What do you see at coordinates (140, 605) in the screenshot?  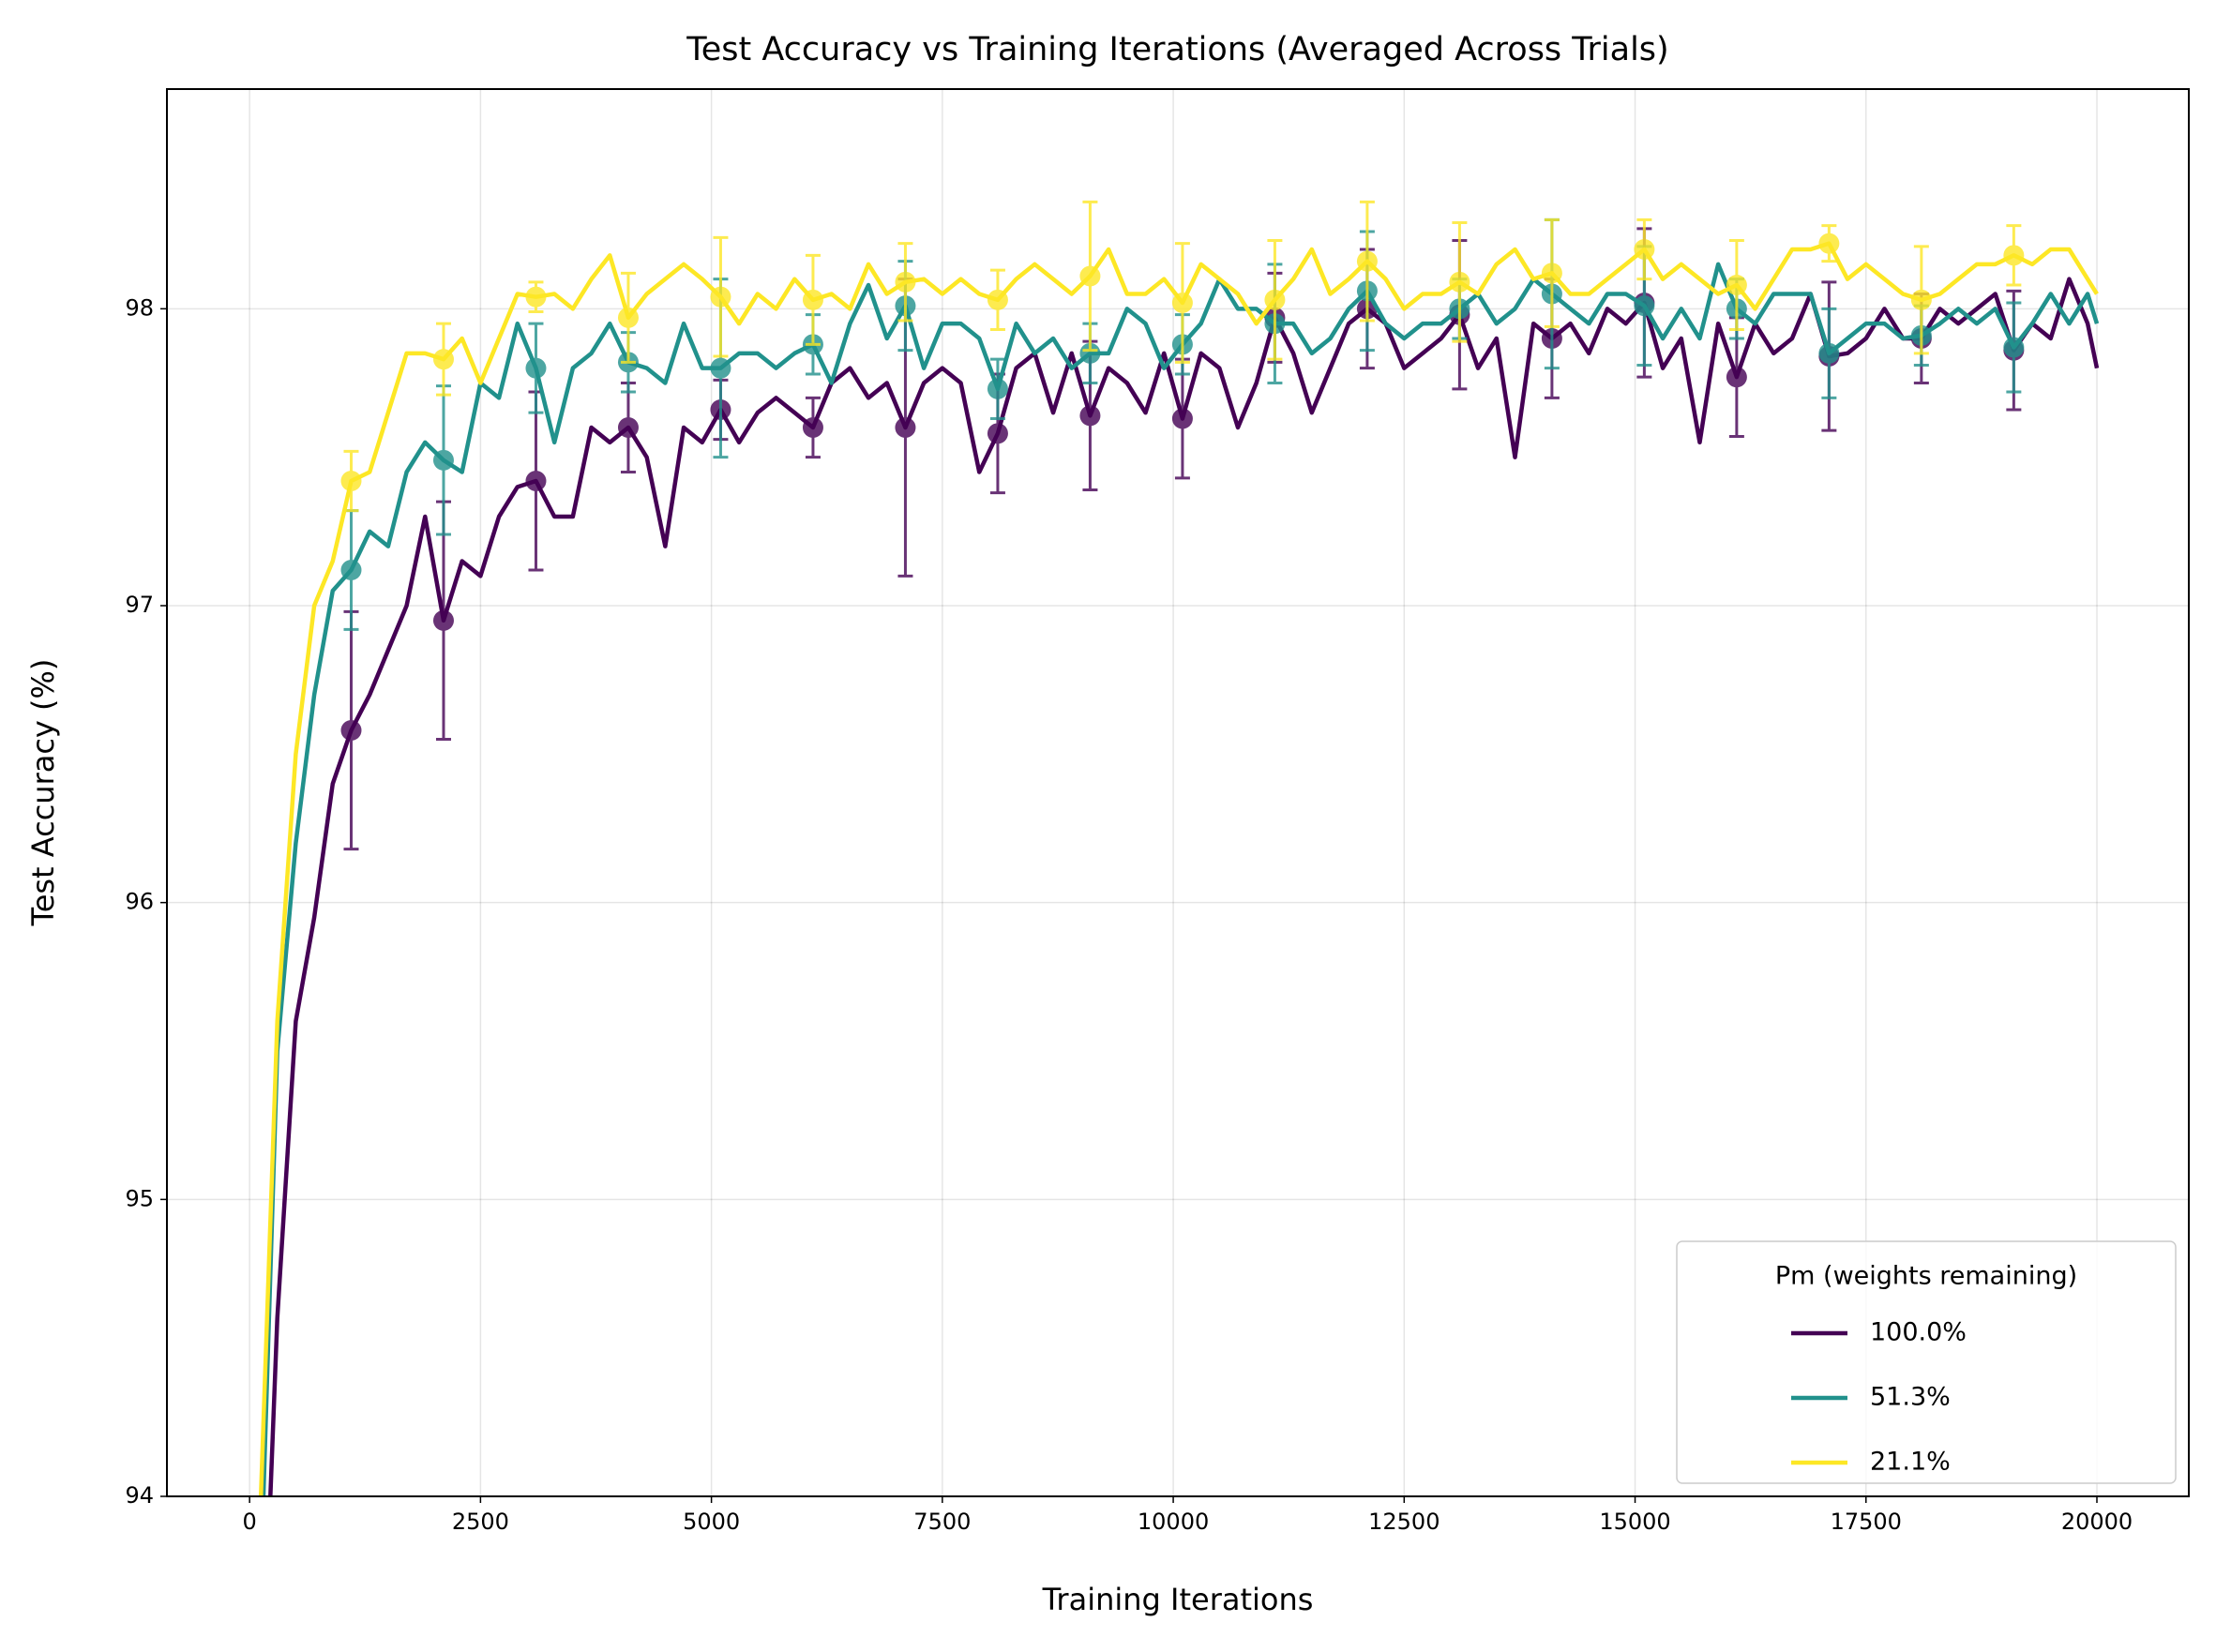 I see `y-tick-label: 97` at bounding box center [140, 605].